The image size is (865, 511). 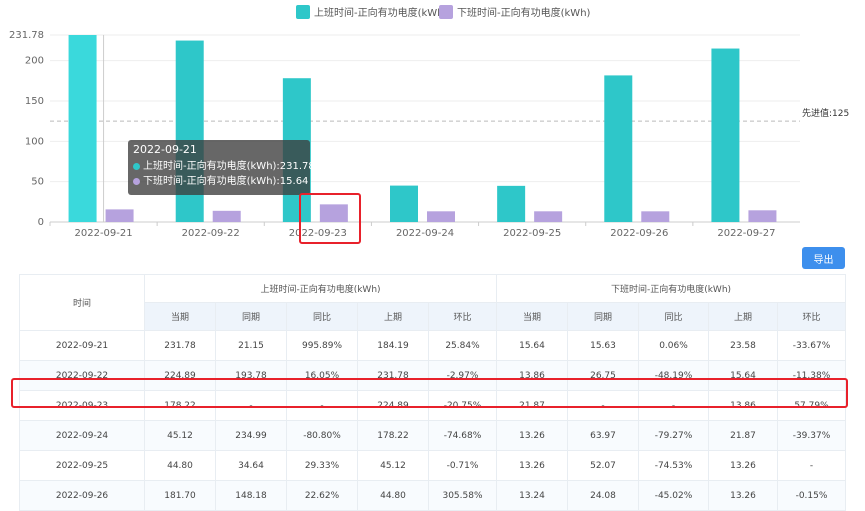 I want to click on legend-item-day: 上班时间-正向有功电度(kWh), so click(x=371, y=11).